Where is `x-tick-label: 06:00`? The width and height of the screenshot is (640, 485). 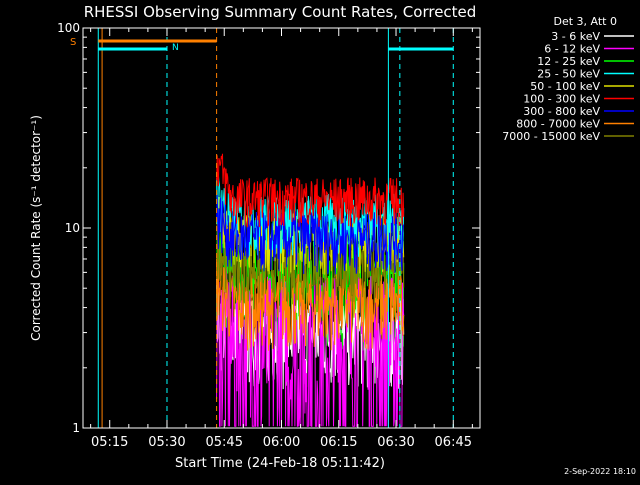 x-tick-label: 06:00 is located at coordinates (281, 442).